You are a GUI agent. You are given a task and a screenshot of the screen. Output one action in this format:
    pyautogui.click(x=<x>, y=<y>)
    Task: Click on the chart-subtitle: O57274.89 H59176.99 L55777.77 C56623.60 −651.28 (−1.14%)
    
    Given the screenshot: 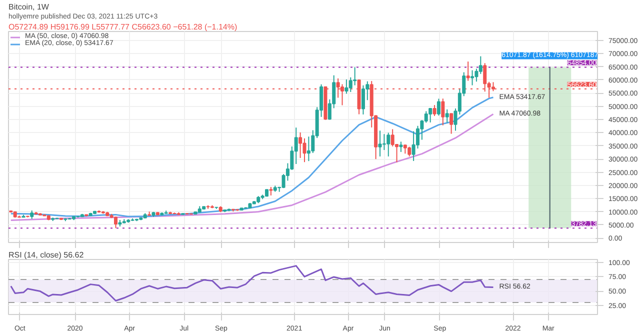 What is the action you would take?
    pyautogui.click(x=123, y=27)
    